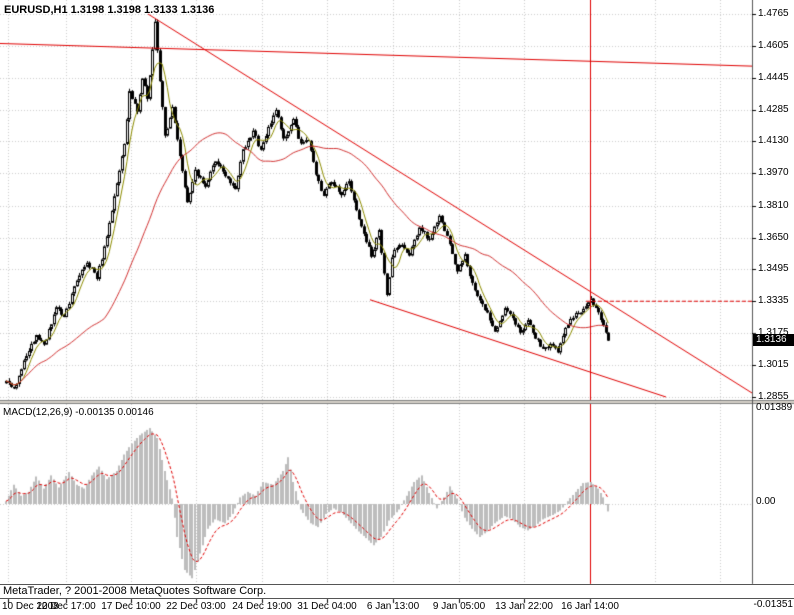  What do you see at coordinates (773, 604) in the screenshot?
I see `macd-scale-min: -0.01351` at bounding box center [773, 604].